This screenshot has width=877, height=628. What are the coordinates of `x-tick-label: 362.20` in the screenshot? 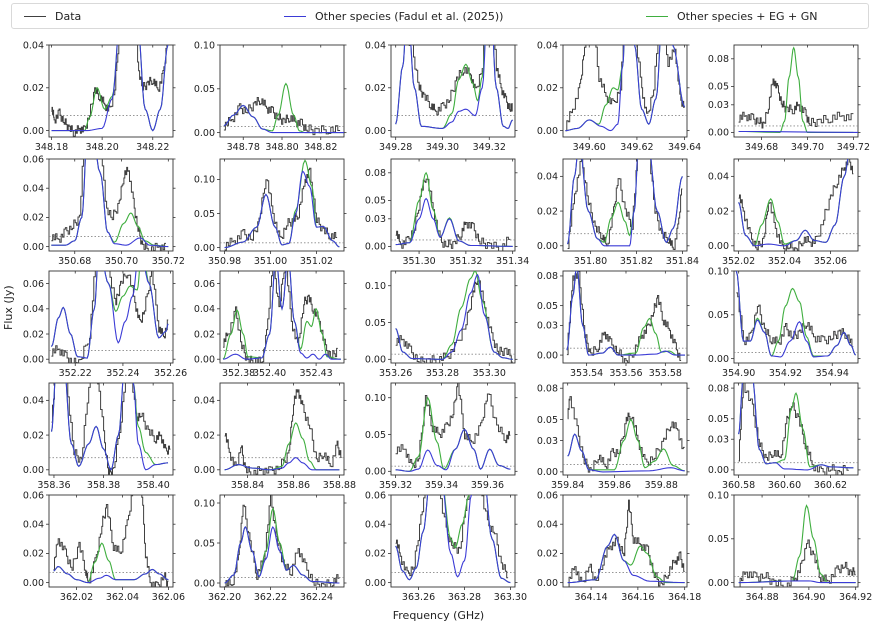 It's located at (224, 597).